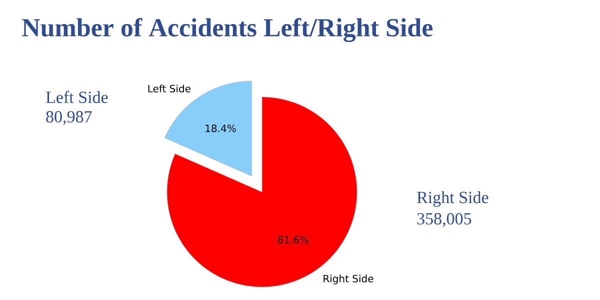 The height and width of the screenshot is (300, 600). Describe the element at coordinates (169, 88) in the screenshot. I see `slice-label: Left Side` at that location.